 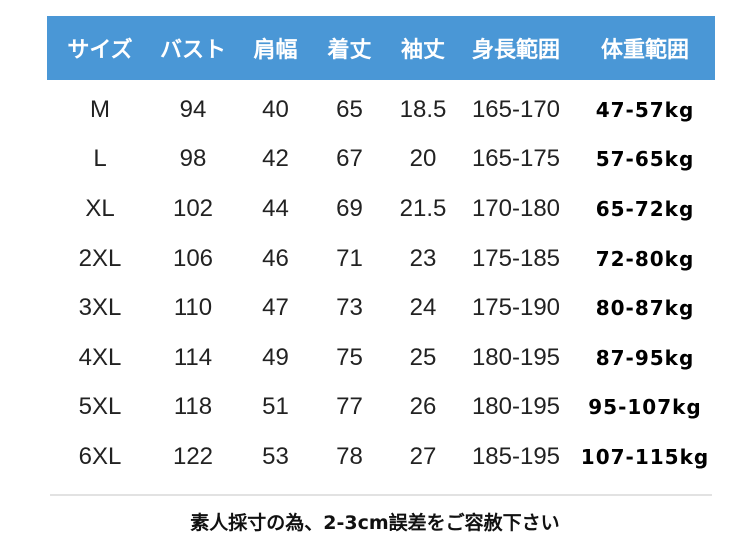 What do you see at coordinates (423, 308) in the screenshot?
I see `cell-sleeve: 24` at bounding box center [423, 308].